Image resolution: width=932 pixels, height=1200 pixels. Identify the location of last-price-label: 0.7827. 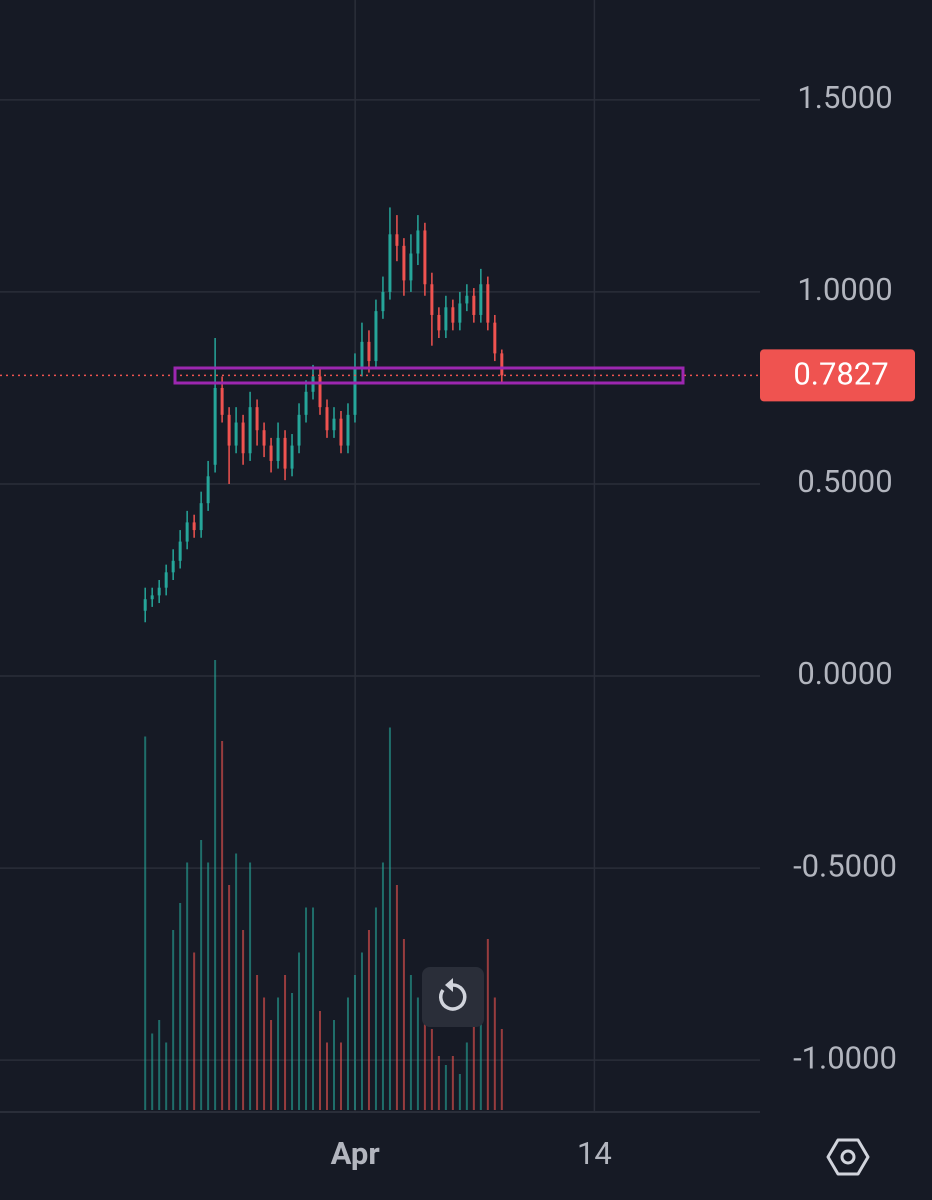
(840, 374).